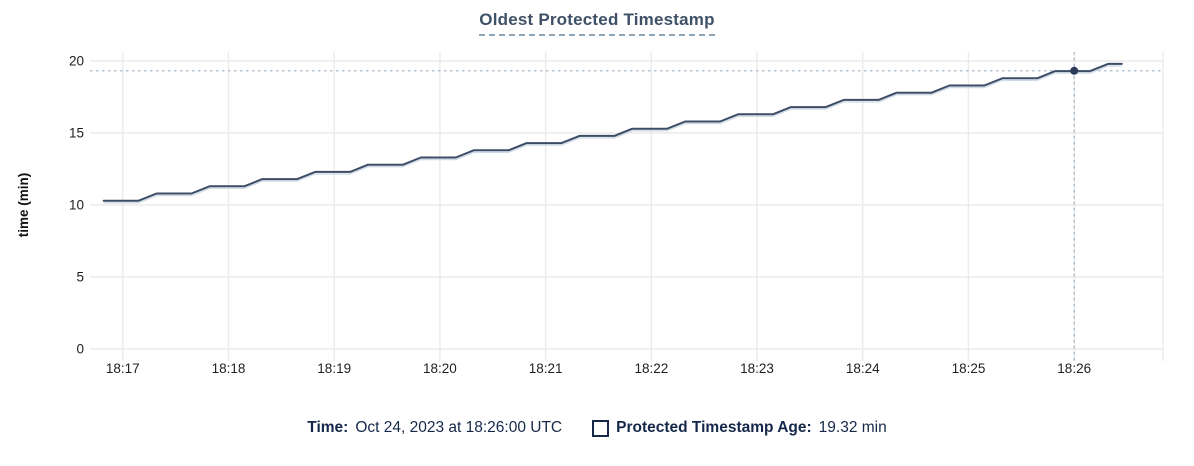 The image size is (1194, 466). I want to click on time-label: Time:, so click(328, 427).